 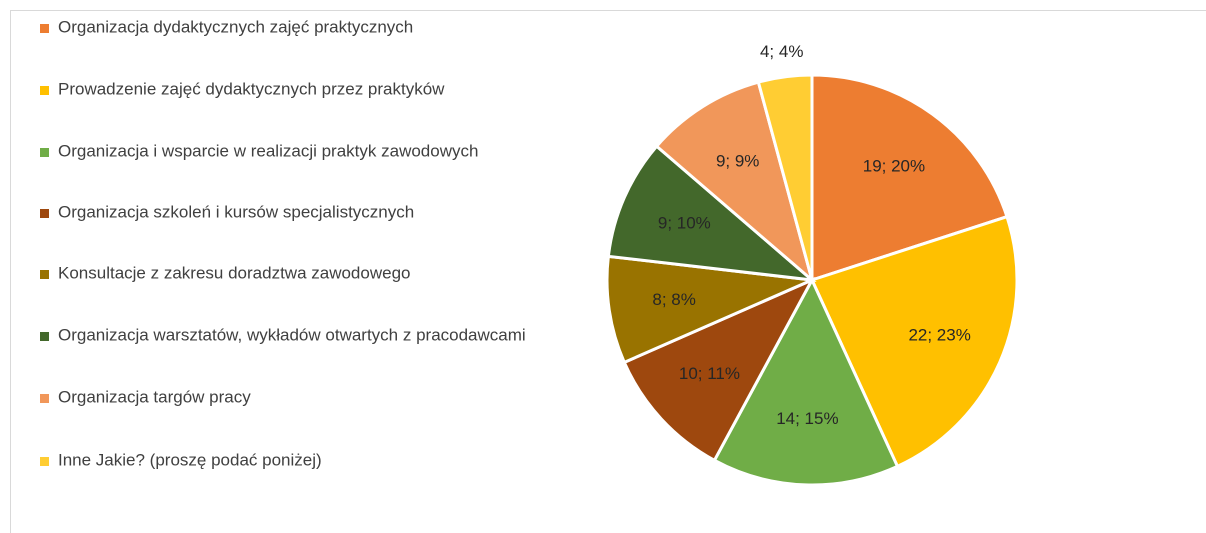 What do you see at coordinates (709, 373) in the screenshot?
I see `data-label: 10; 11%` at bounding box center [709, 373].